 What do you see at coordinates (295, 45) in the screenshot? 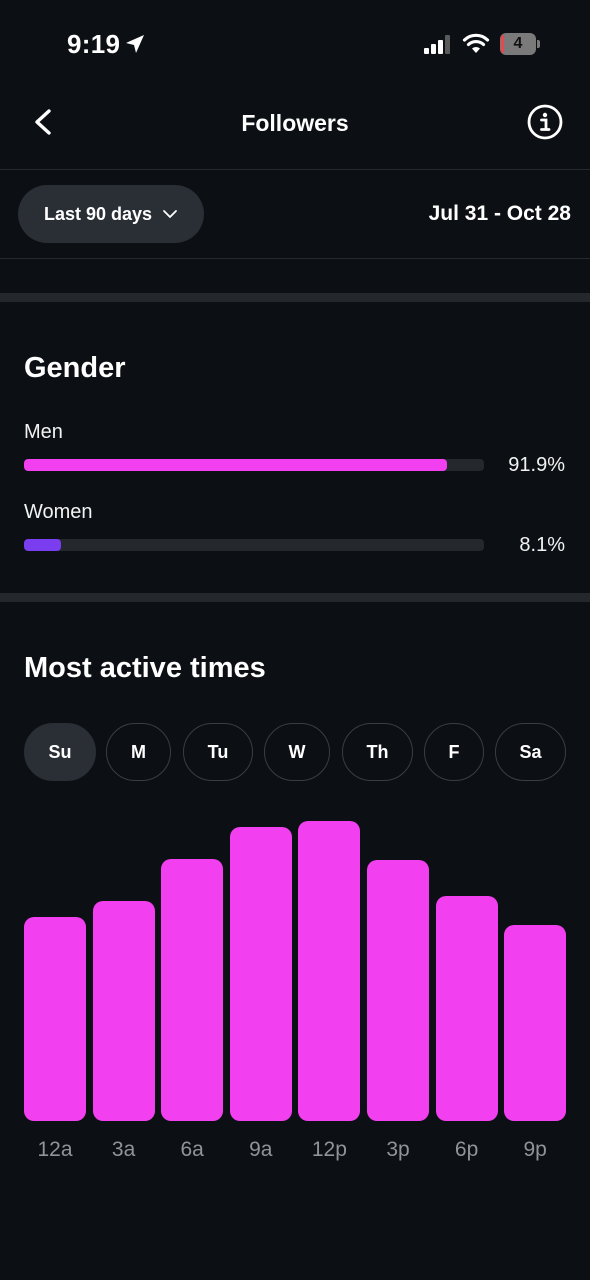
I see `status-bar: 9:19 4` at bounding box center [295, 45].